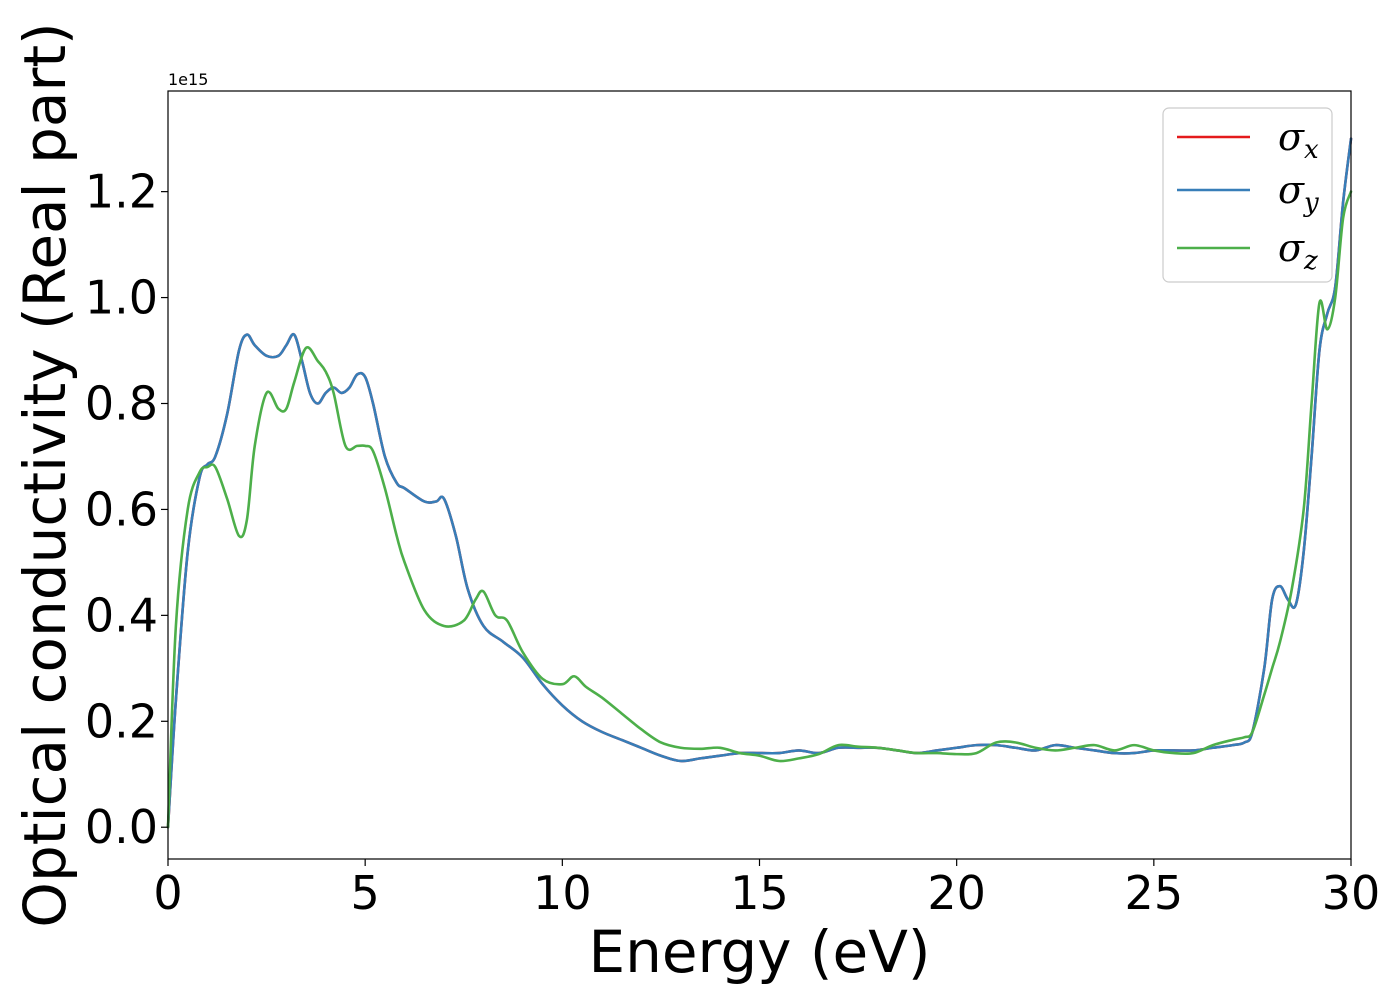 Image resolution: width=1400 pixels, height=1000 pixels. What do you see at coordinates (562, 893) in the screenshot?
I see `x-tick-label: 10` at bounding box center [562, 893].